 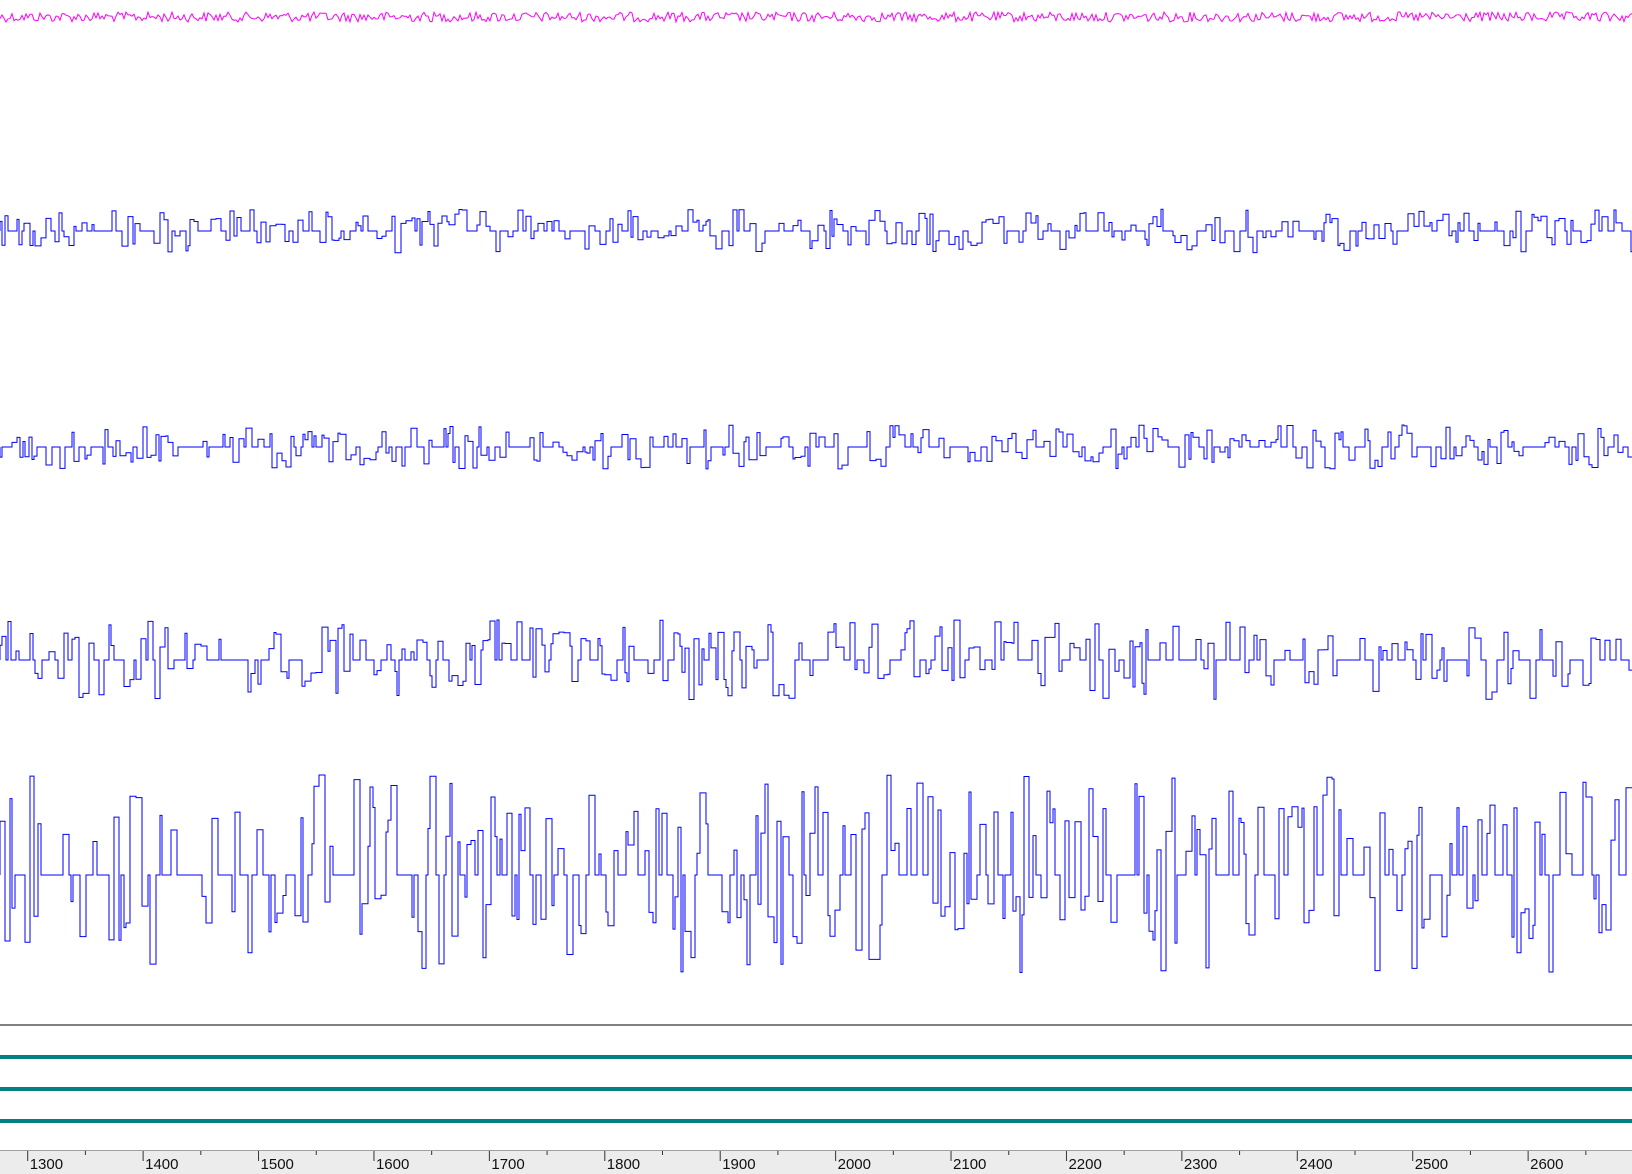 I want to click on tick-label-2400: 2400, so click(x=1315, y=1164).